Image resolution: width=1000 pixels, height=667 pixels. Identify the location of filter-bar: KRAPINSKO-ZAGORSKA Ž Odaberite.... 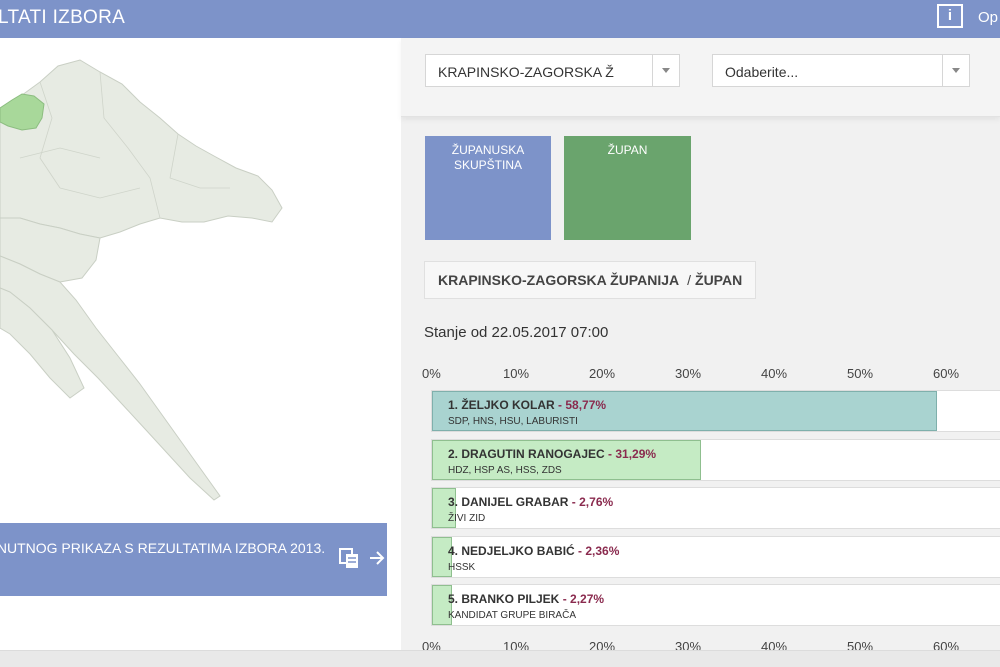
(700, 77).